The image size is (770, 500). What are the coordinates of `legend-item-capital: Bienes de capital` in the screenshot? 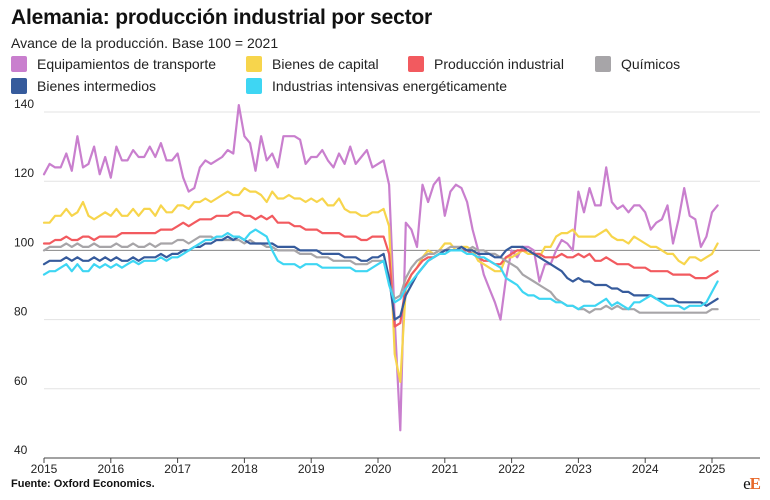 It's located at (312, 64).